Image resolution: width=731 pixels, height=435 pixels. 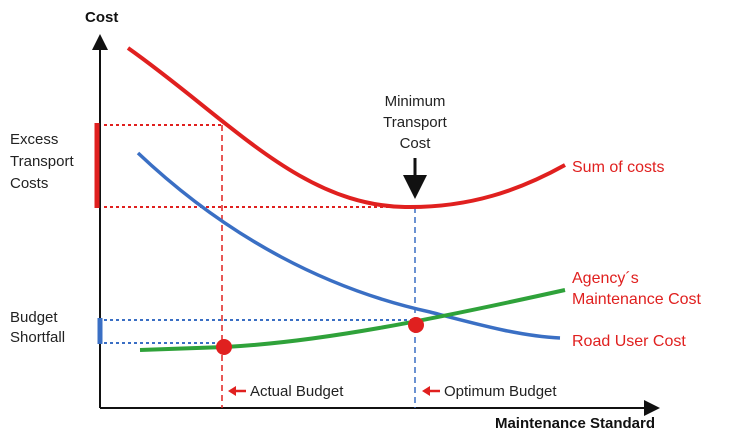 I want to click on actual-arrowhead, so click(x=232, y=391).